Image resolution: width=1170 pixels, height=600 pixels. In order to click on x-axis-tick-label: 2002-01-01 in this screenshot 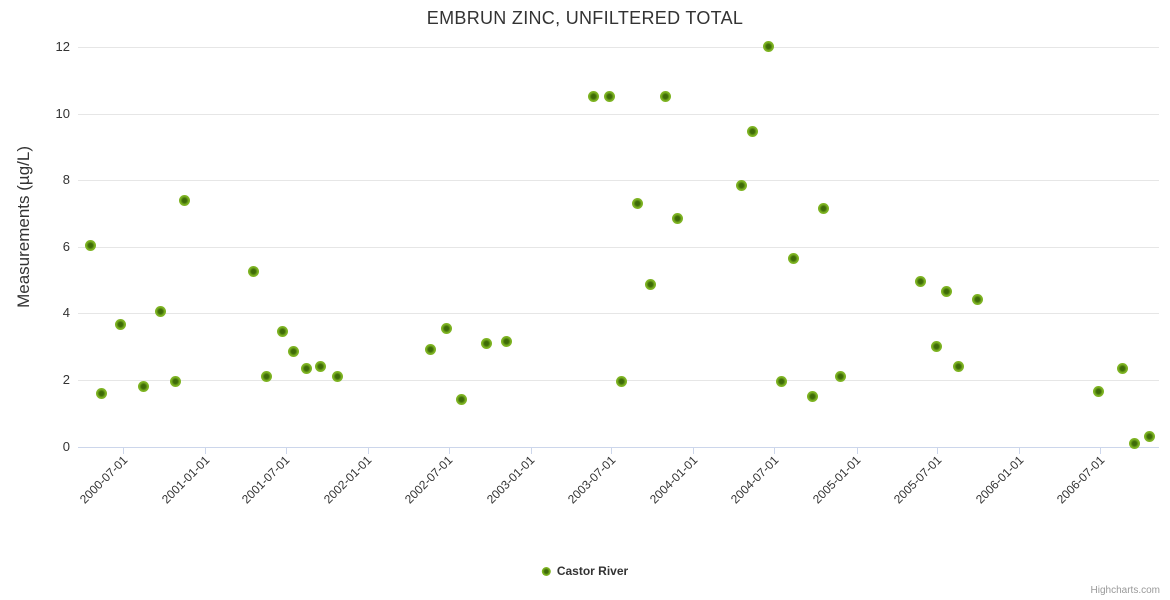, I will do `click(348, 480)`.